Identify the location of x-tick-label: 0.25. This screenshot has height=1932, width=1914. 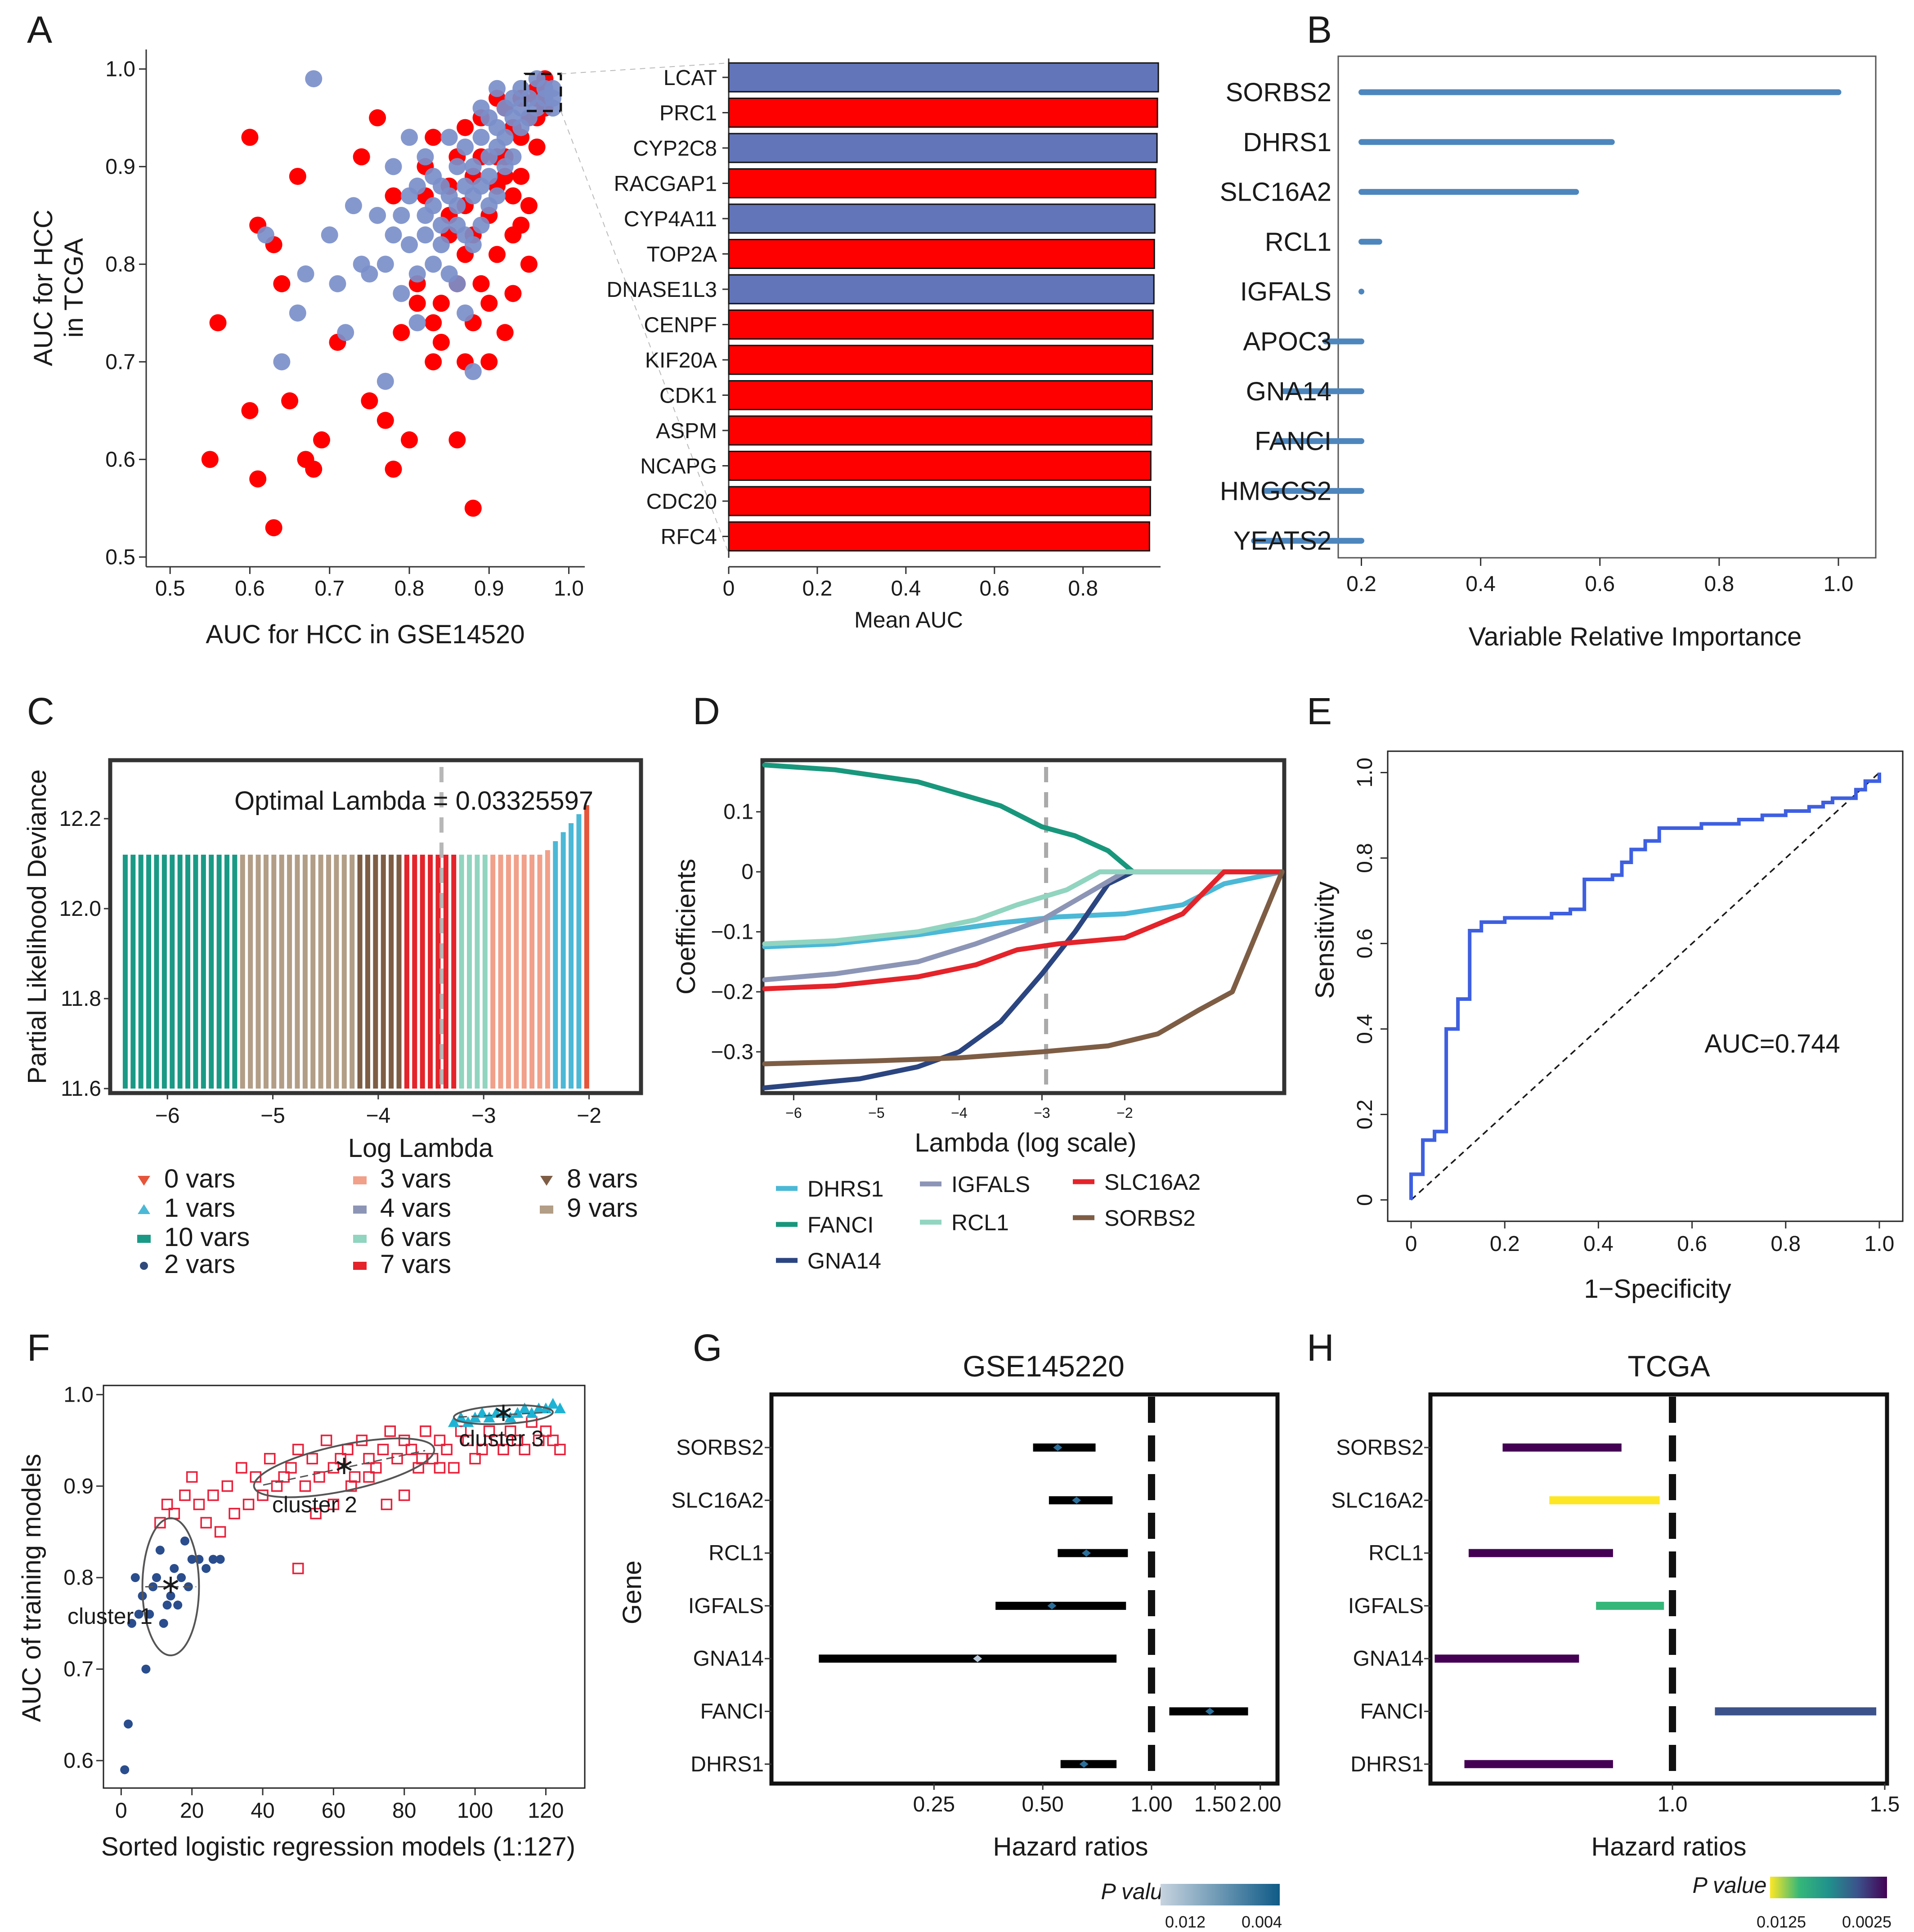
(934, 1804).